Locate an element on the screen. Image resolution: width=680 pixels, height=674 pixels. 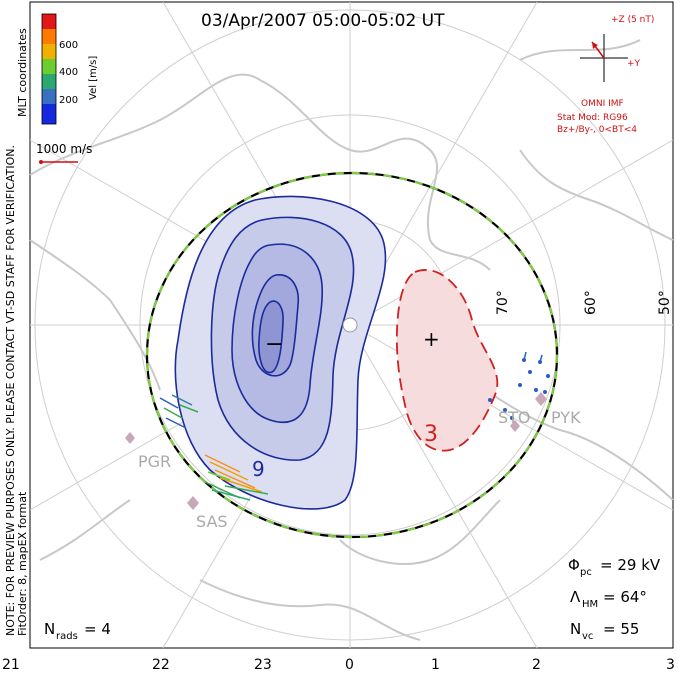
scale-vector-origin is located at coordinates (41, 162).